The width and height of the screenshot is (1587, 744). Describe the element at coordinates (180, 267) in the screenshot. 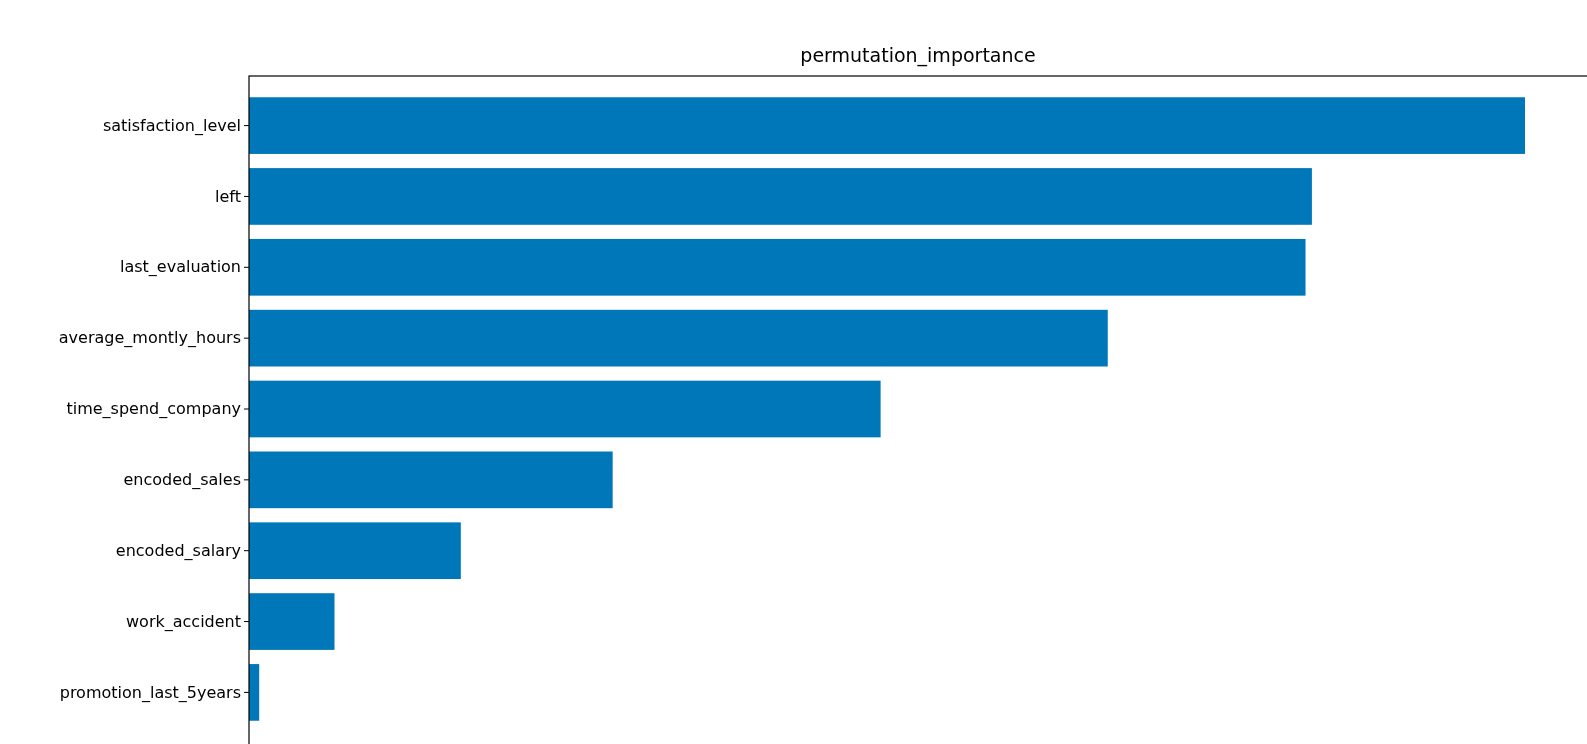

I see `y-tick-label: last_evaluation` at that location.